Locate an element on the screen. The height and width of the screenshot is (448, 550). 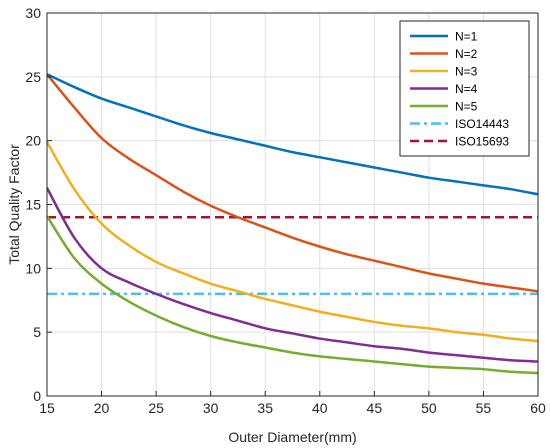
x-tick-label: 45 is located at coordinates (375, 408).